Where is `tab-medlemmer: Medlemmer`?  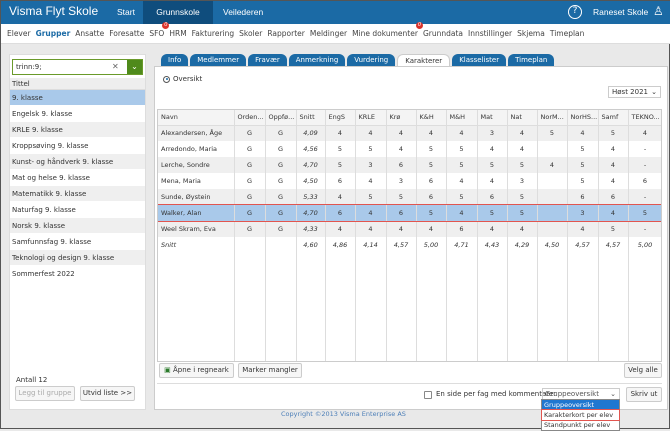
tab-medlemmer: Medlemmer is located at coordinates (218, 60).